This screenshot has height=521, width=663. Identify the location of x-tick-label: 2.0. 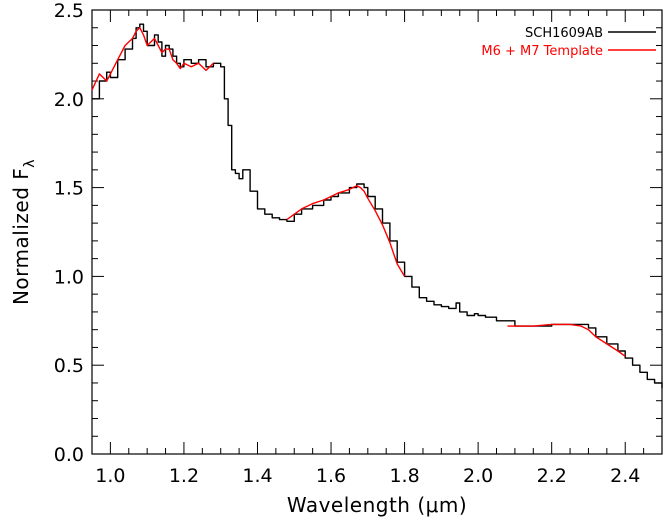
(478, 476).